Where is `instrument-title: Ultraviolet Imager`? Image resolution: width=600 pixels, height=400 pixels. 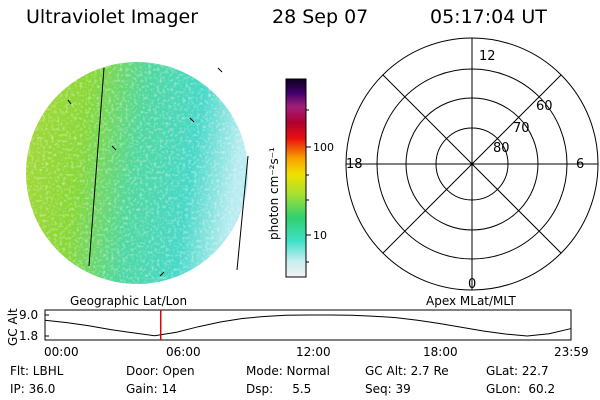 instrument-title: Ultraviolet Imager is located at coordinates (112, 17).